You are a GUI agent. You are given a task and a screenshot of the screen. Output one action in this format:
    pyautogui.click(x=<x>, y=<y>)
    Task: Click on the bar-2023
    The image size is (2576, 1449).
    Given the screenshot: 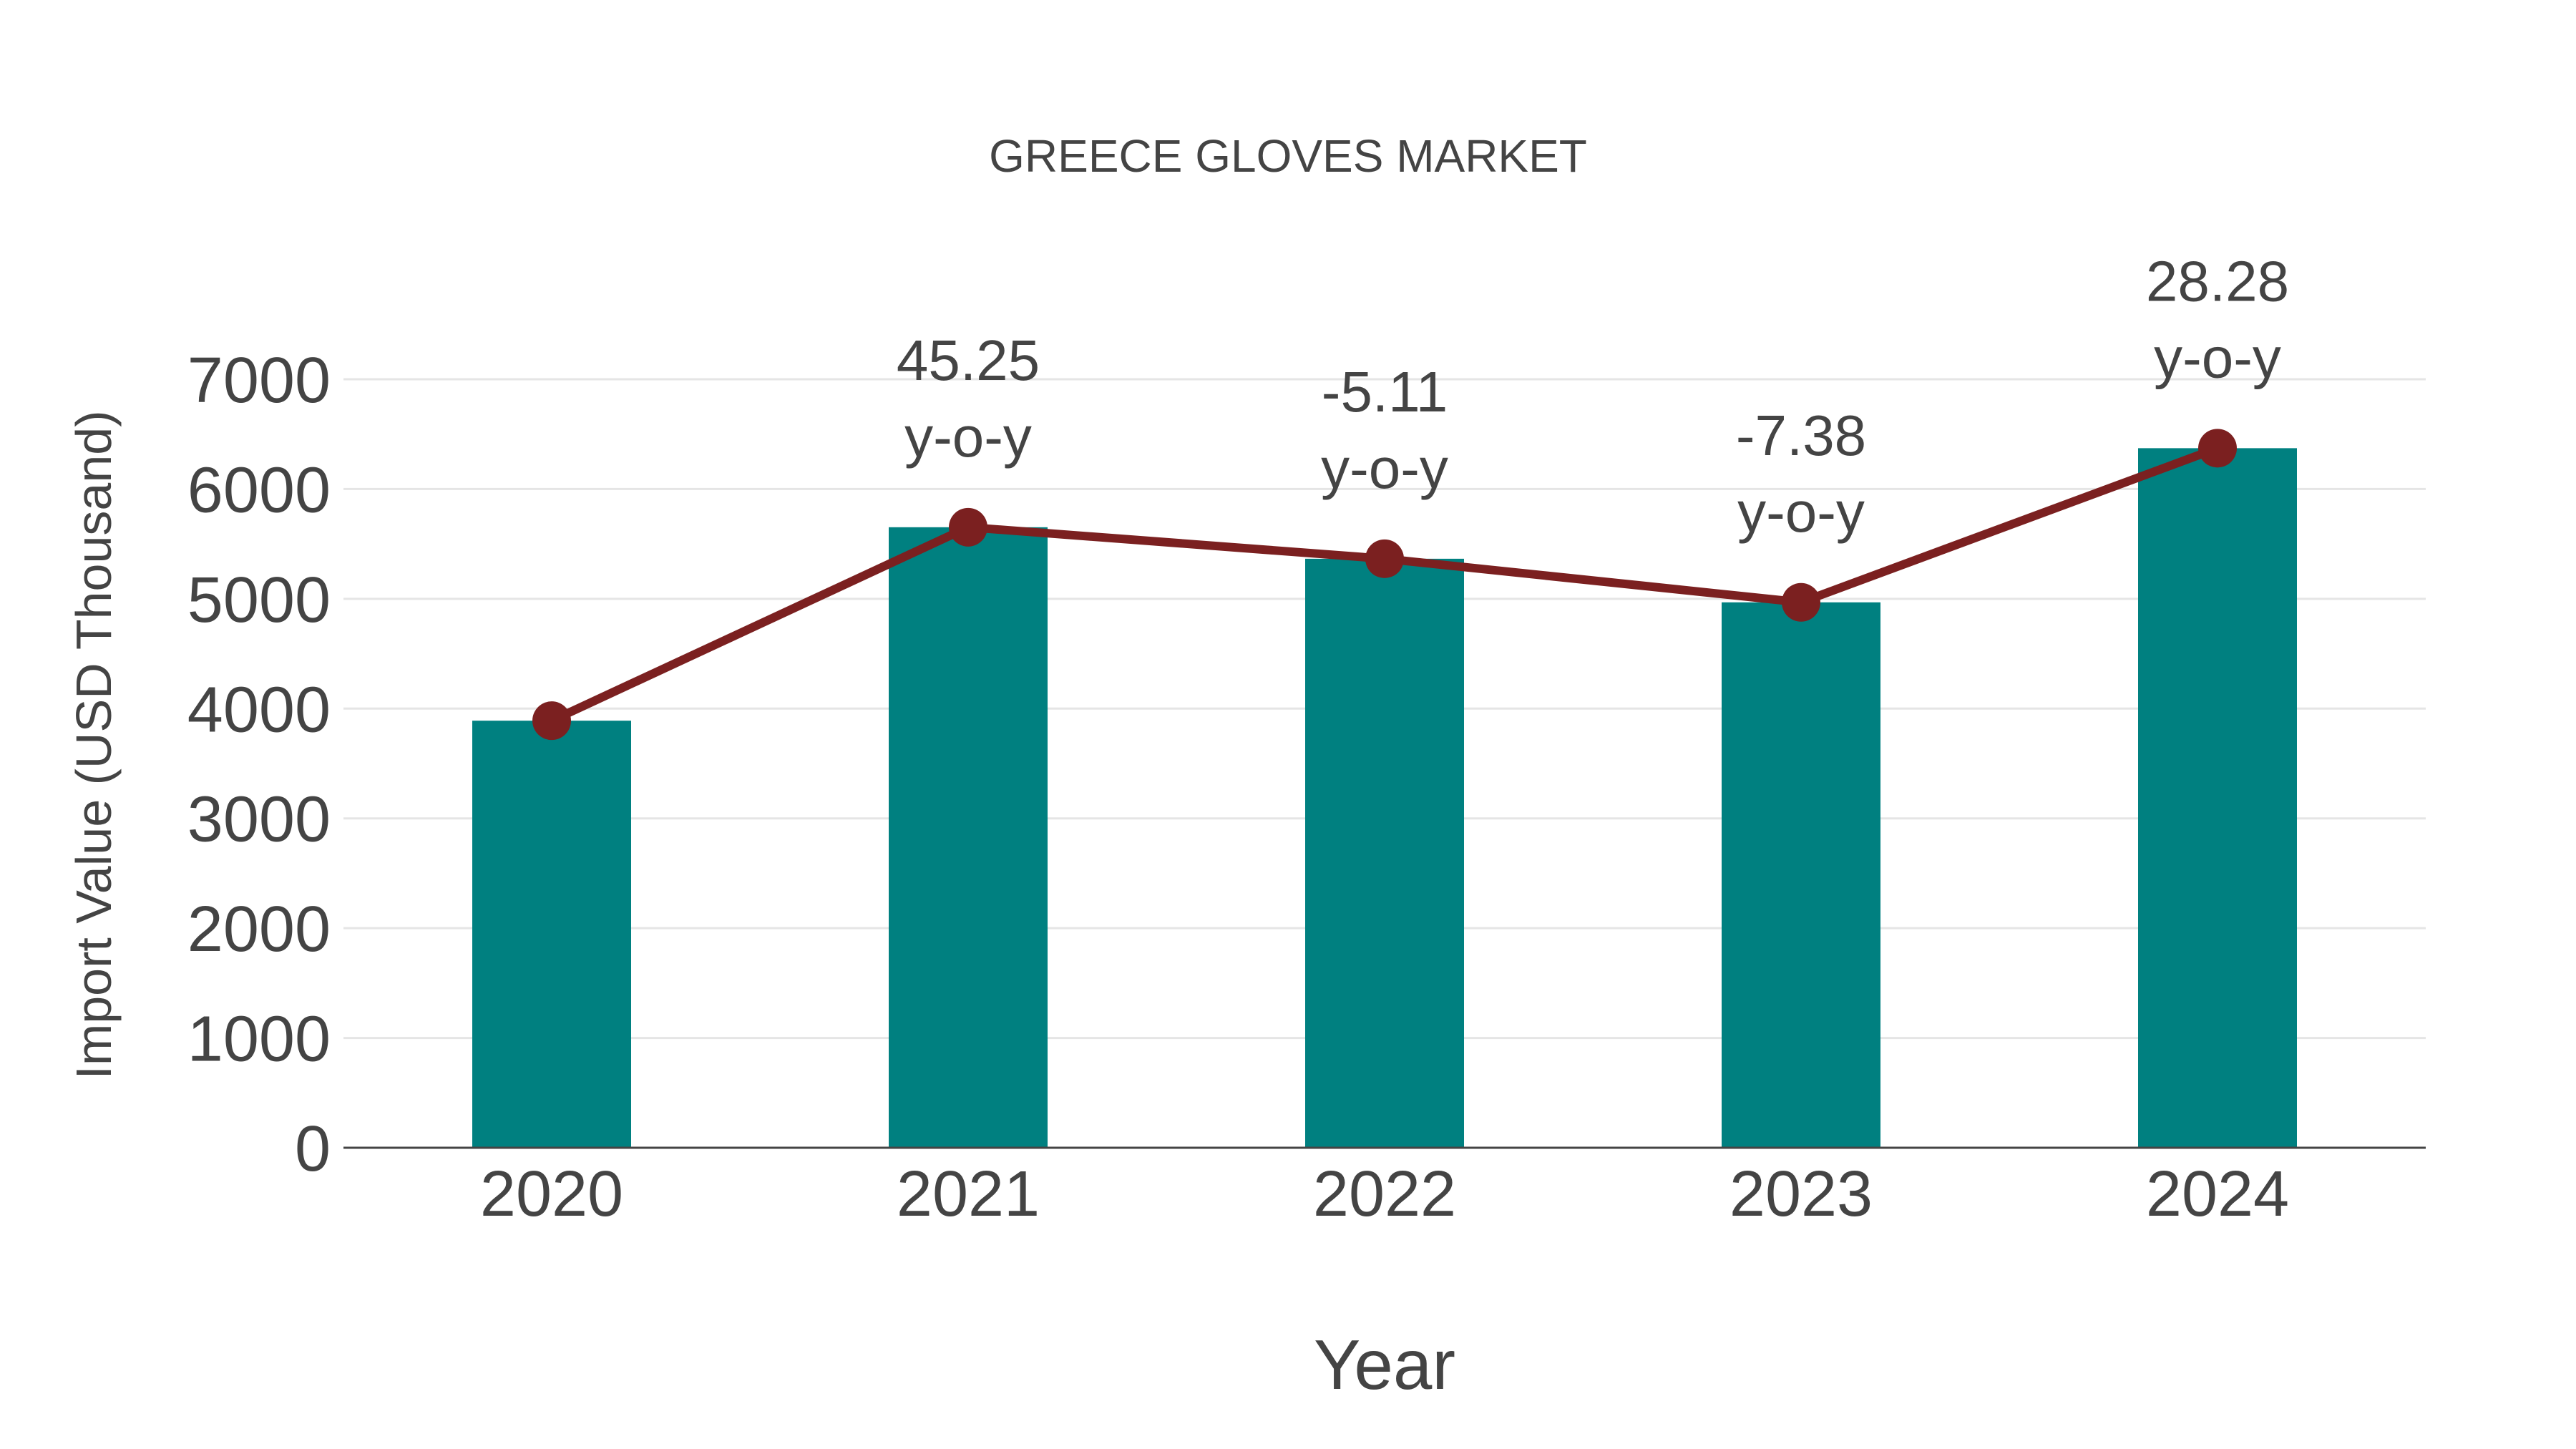 What is the action you would take?
    pyautogui.click(x=1801, y=875)
    